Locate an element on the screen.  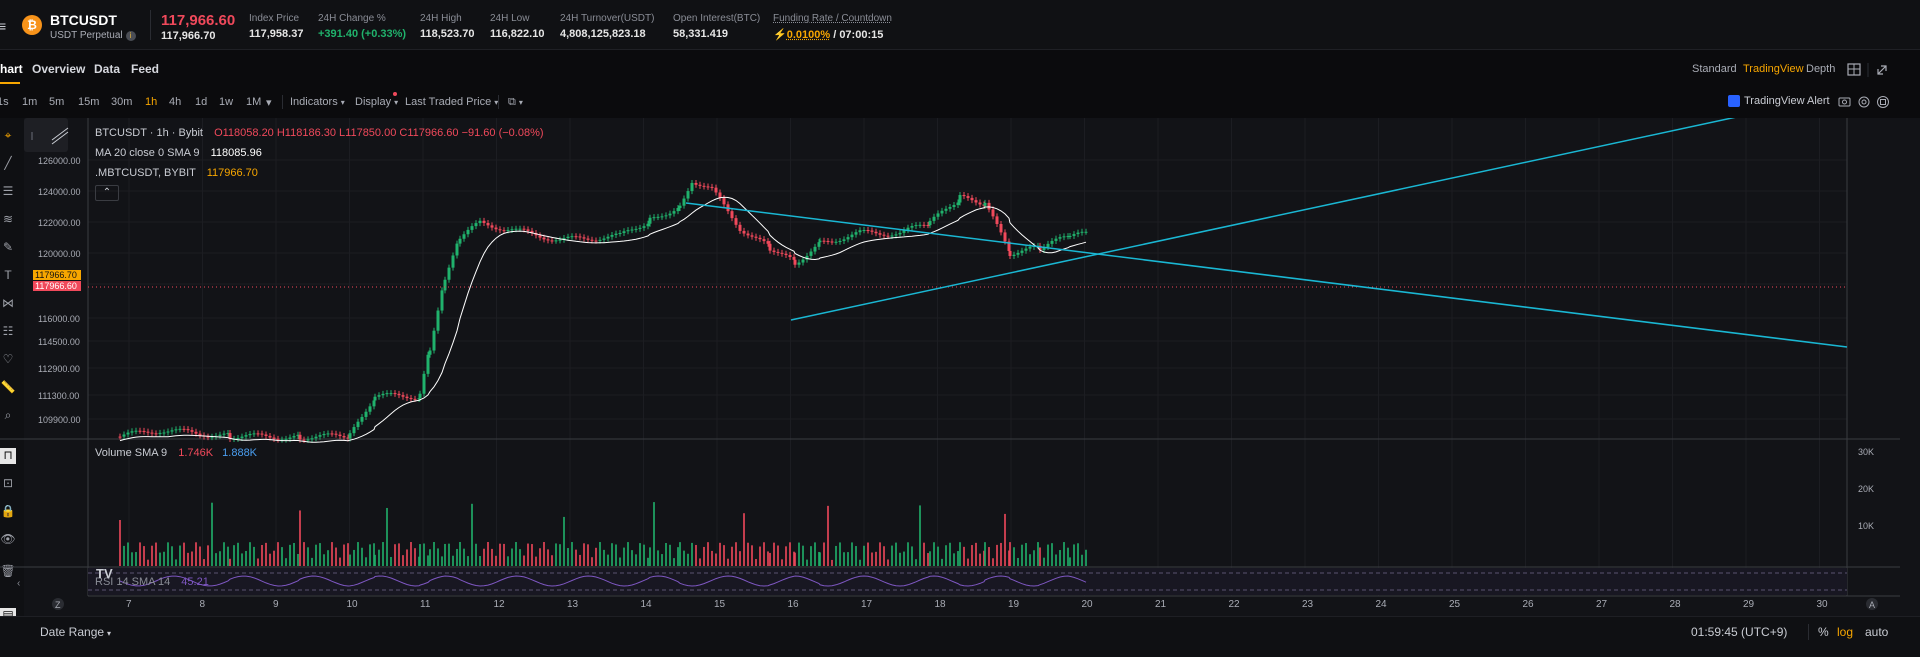
fullscreen-icon is located at coordinates (1883, 102).